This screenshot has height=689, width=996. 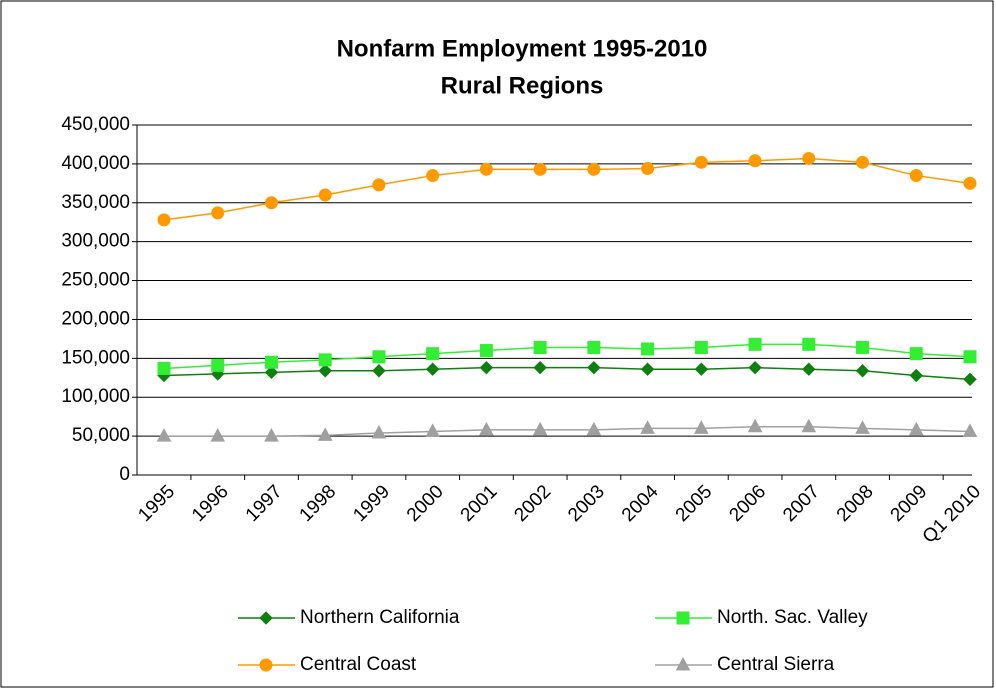 What do you see at coordinates (95, 163) in the screenshot?
I see `y-tick-label: 400,000` at bounding box center [95, 163].